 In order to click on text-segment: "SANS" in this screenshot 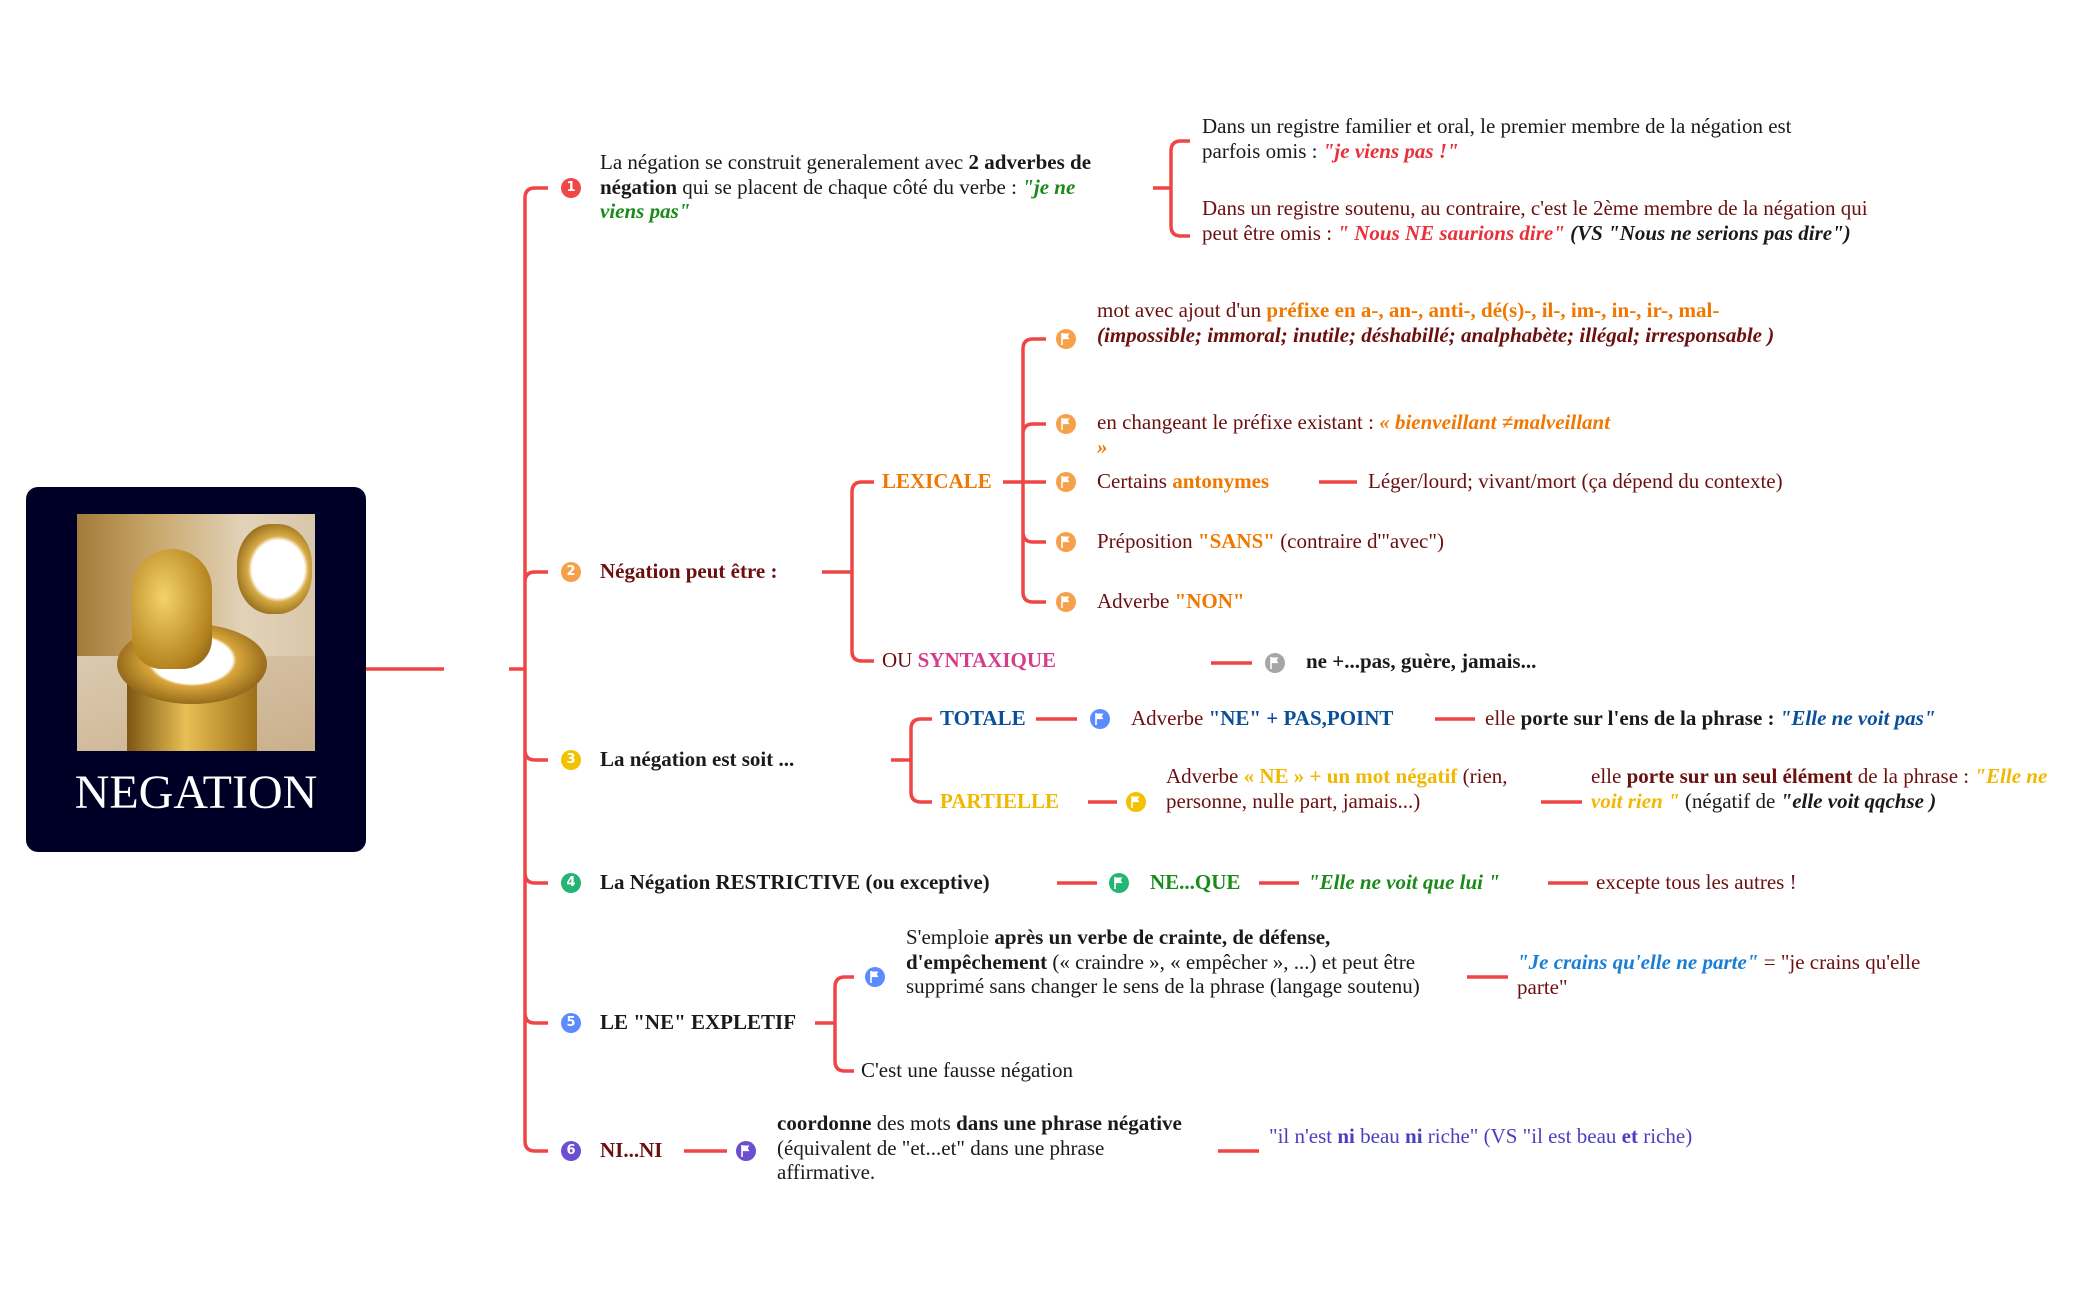, I will do `click(1236, 541)`.